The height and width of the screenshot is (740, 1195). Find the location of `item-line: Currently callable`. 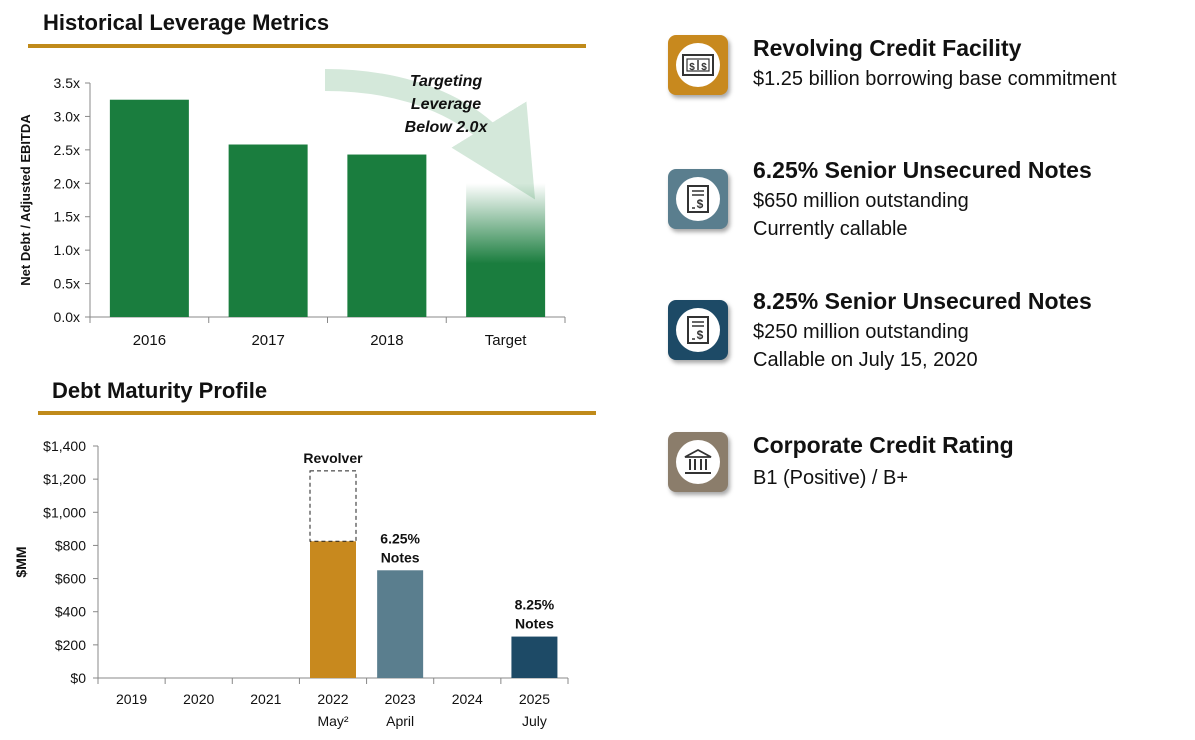

item-line: Currently callable is located at coordinates (830, 229).